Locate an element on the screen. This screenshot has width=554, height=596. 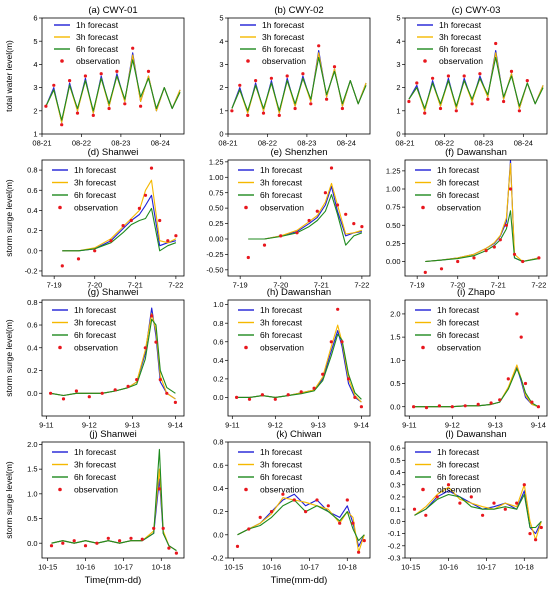
y-tick-label: 5 is located at coordinates (35, 41).